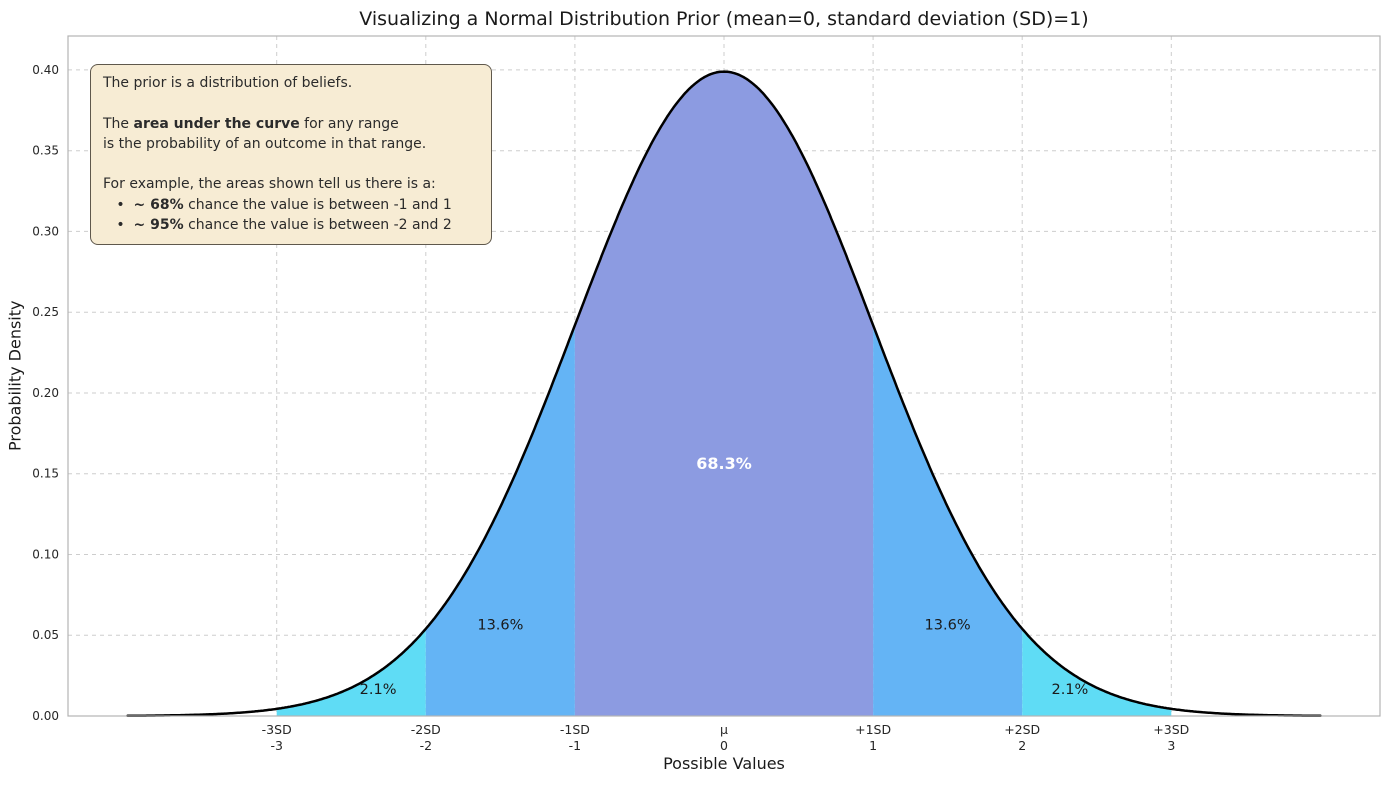  Describe the element at coordinates (45, 555) in the screenshot. I see `y-tick-label: 0.10` at that location.